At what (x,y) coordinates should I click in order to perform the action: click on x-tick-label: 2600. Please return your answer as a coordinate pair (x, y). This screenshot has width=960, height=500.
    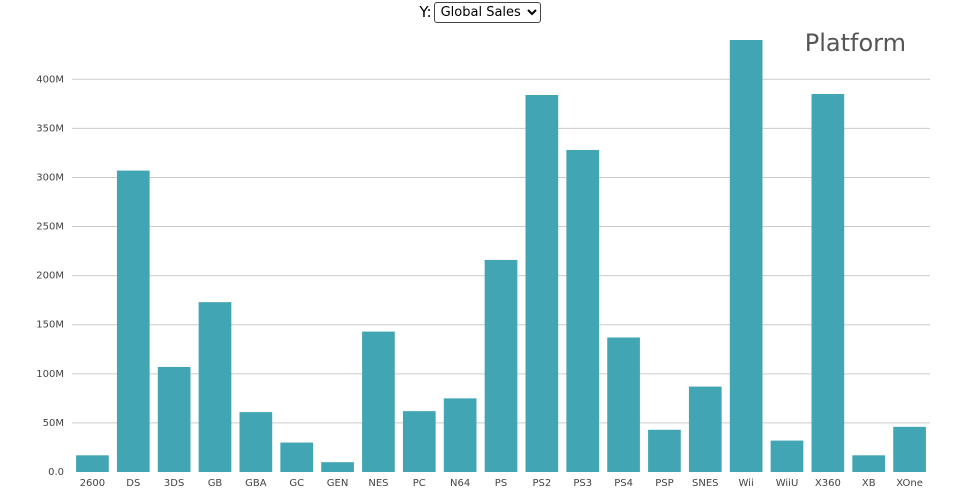
    Looking at the image, I should click on (92, 483).